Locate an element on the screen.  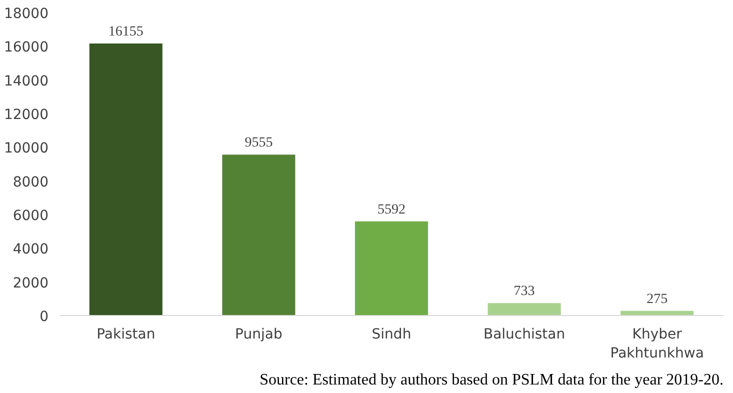
x-tick-label: Pakistan is located at coordinates (126, 334).